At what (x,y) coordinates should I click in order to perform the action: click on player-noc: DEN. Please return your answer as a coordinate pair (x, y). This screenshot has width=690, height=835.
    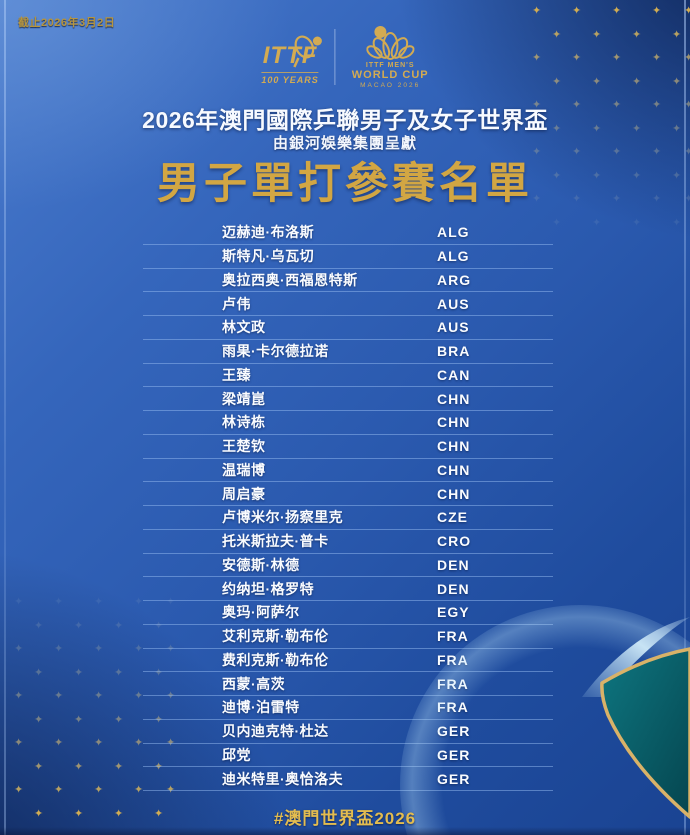
    Looking at the image, I should click on (453, 564).